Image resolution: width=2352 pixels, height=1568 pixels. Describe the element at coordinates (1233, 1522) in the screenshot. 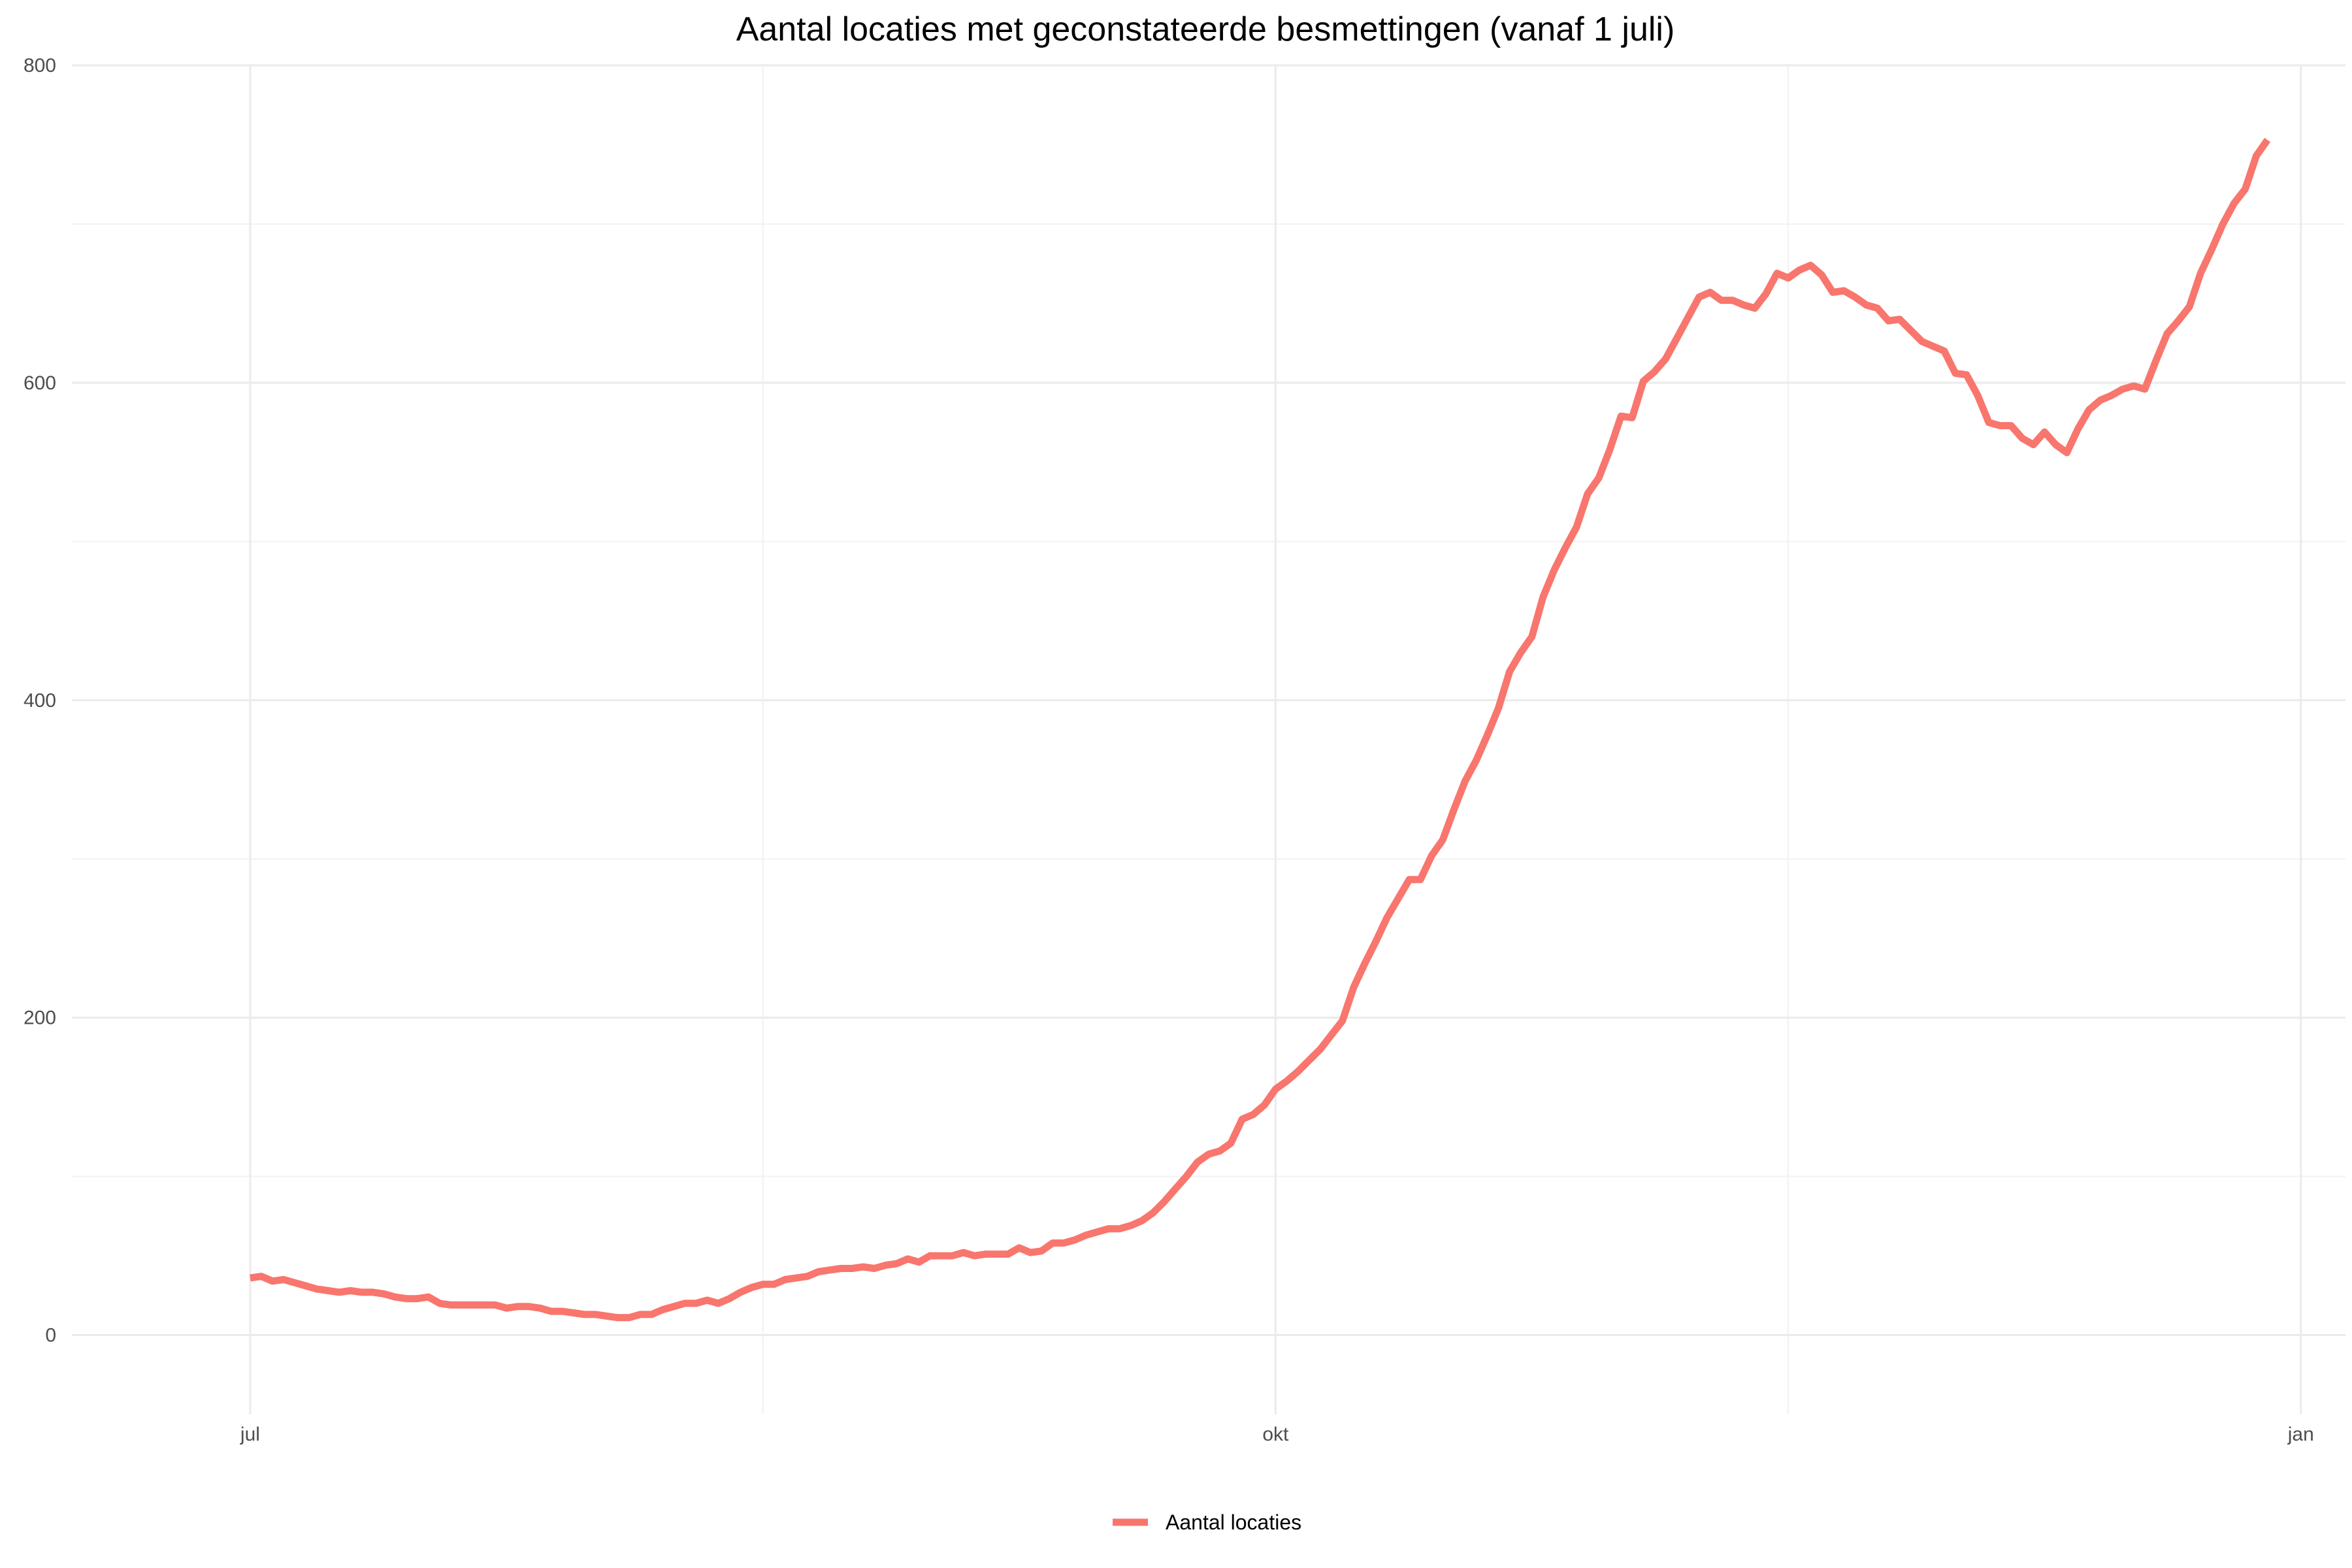

I see `legend-label-aantal-locaties: Aantal locaties` at that location.